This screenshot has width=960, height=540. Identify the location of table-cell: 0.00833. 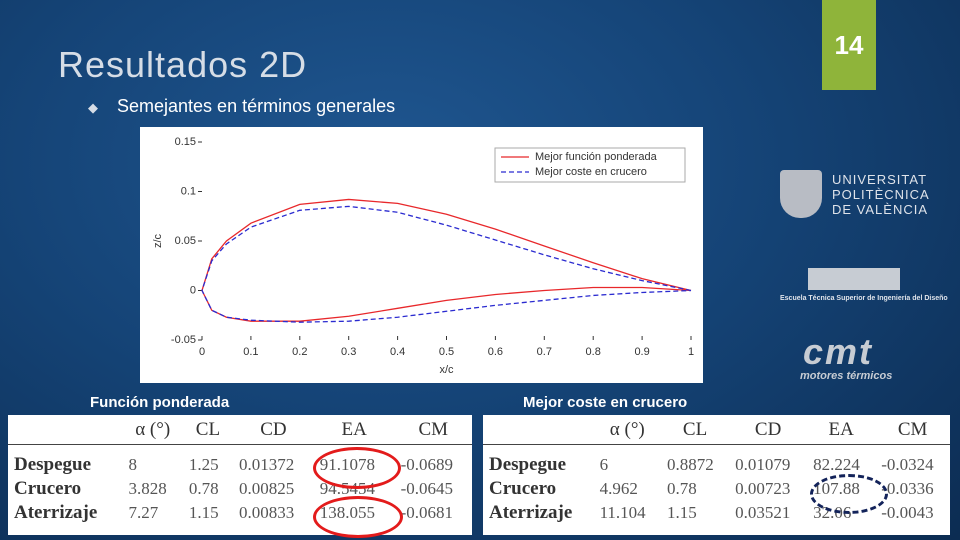
(267, 512).